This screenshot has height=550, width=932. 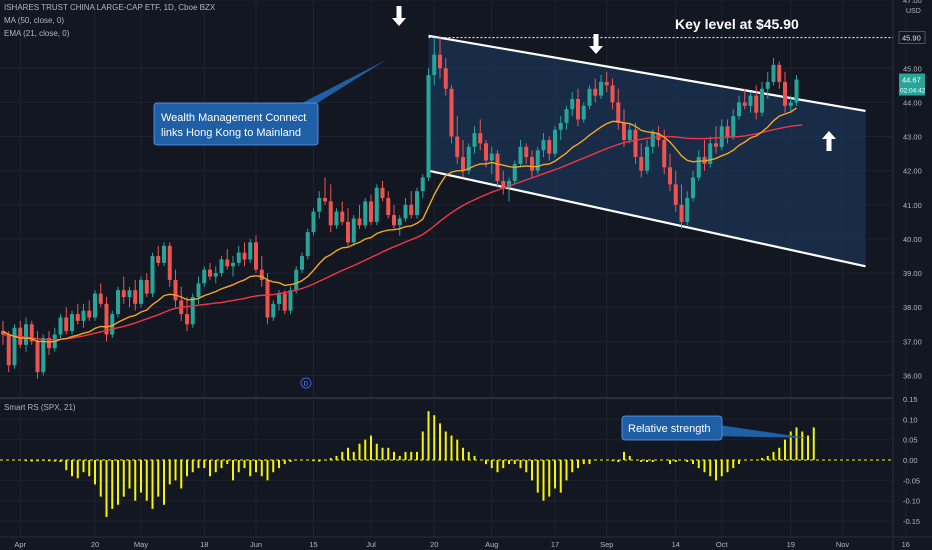 I want to click on rs-legend: Smart RS (SPX, 21), so click(x=40, y=407).